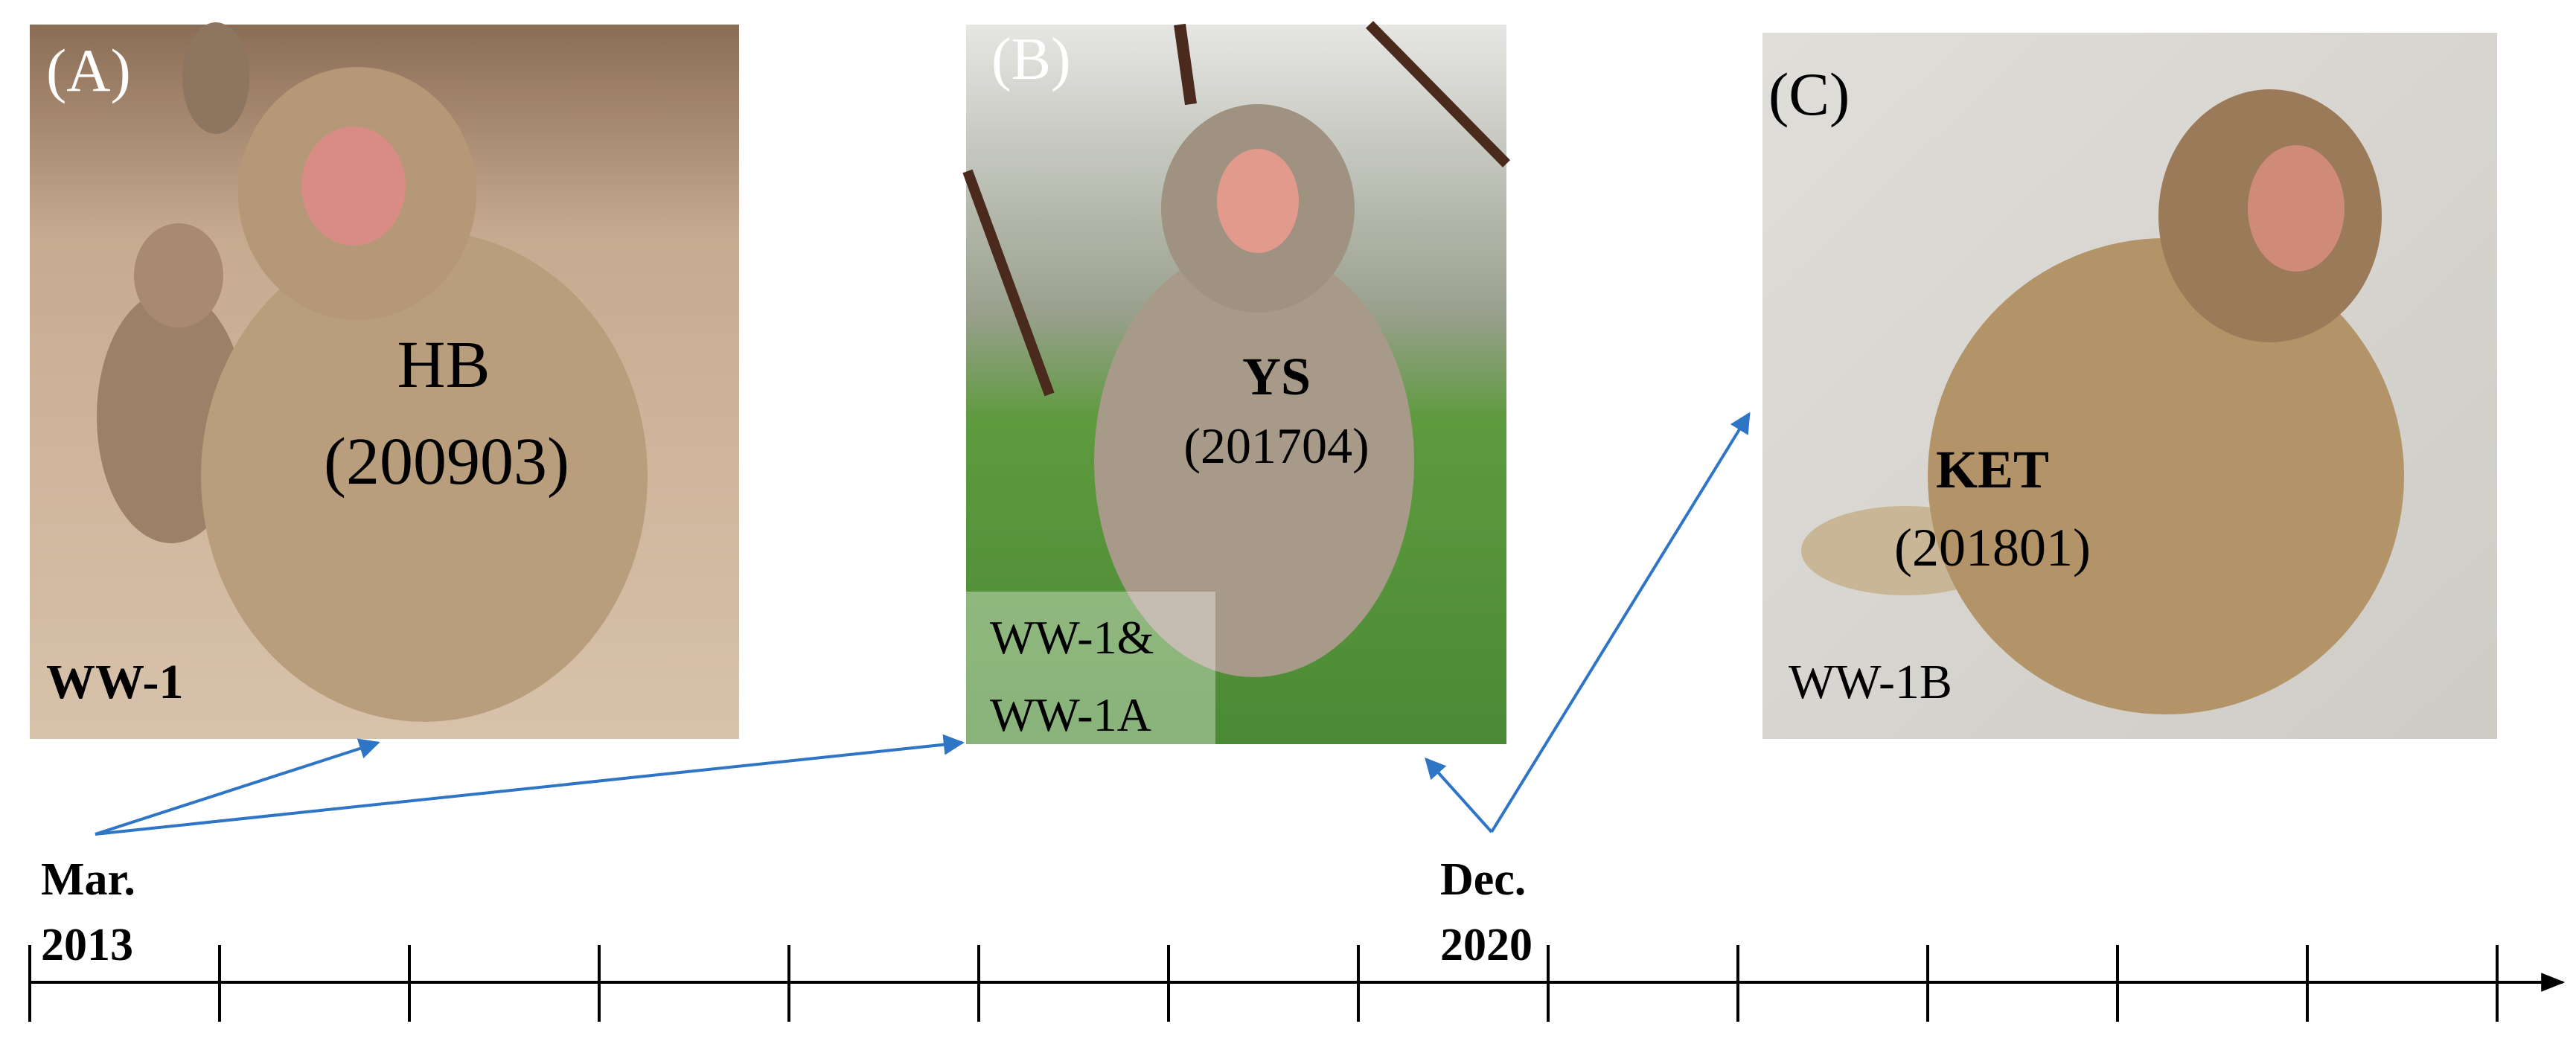  Describe the element at coordinates (446, 462) in the screenshot. I see `monkey-code: (200903)` at that location.